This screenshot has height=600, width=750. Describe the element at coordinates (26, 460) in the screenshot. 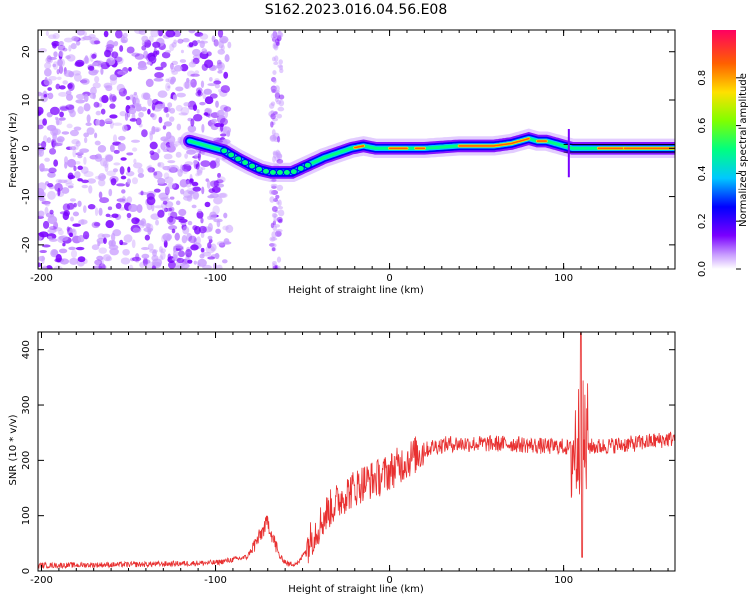

I see `snr-ytick-label: 200` at that location.